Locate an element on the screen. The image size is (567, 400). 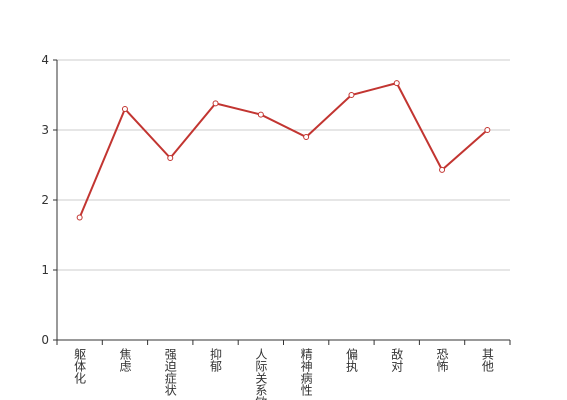
y-tick-label: 4 is located at coordinates (45, 60).